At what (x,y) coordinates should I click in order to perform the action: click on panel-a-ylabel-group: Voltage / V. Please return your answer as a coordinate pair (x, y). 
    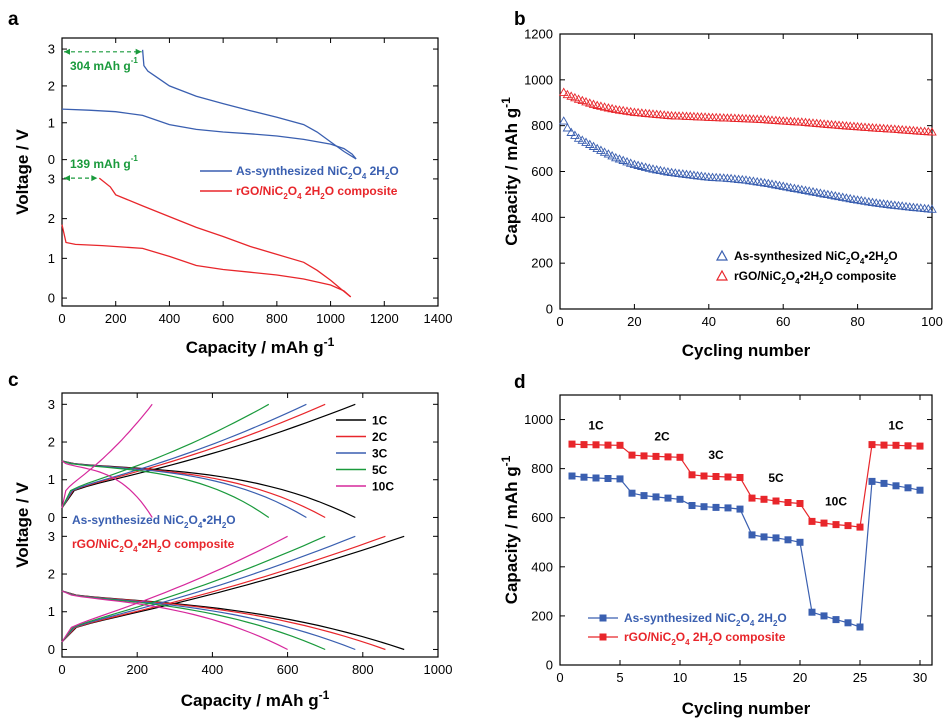
    Looking at the image, I should click on (22, 172).